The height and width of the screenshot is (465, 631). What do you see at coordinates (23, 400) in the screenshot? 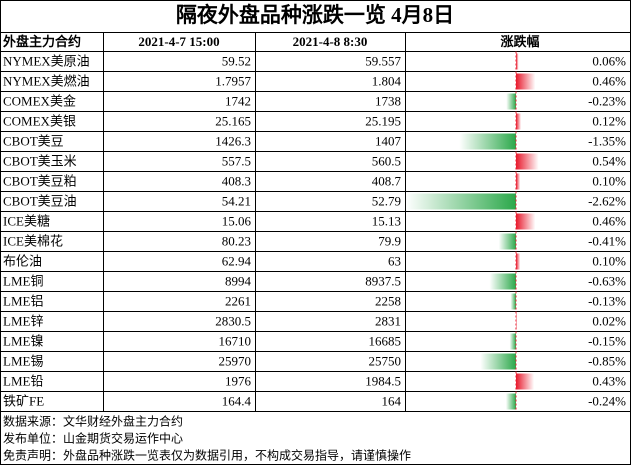
I see `name-cell: 铁矿FE` at bounding box center [23, 400].